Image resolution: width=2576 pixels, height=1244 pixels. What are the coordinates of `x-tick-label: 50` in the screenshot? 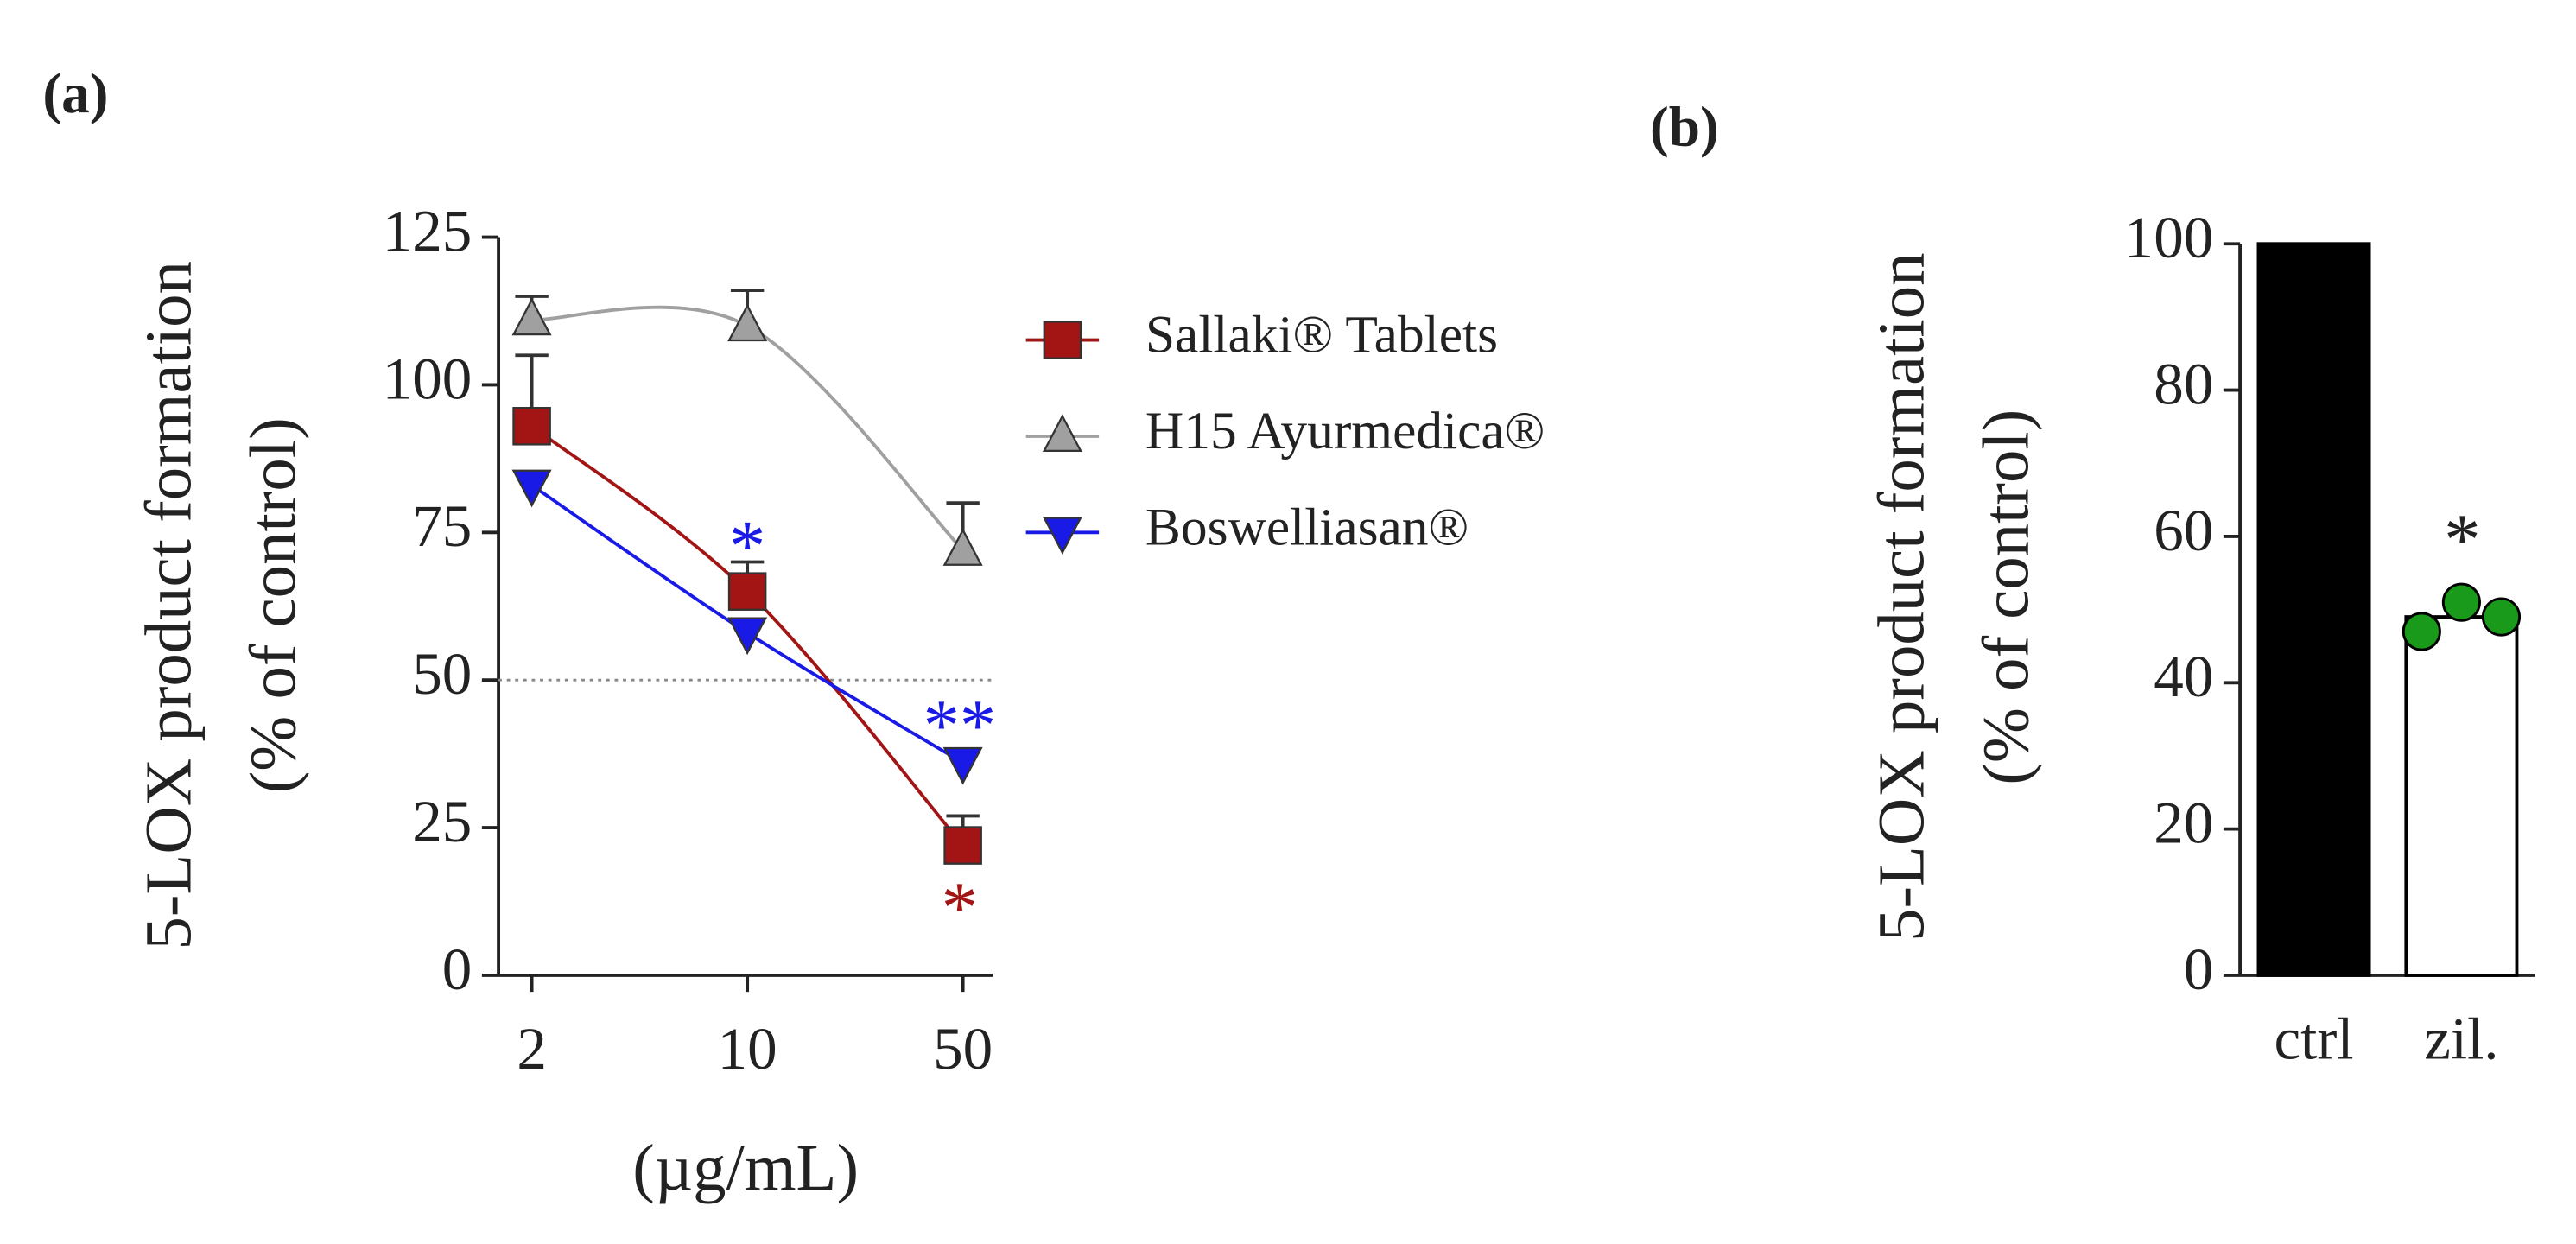 It's located at (963, 1049).